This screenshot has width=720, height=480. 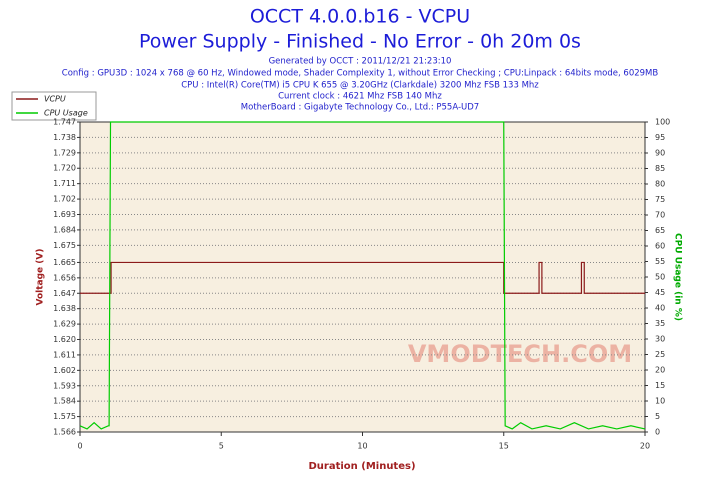 What do you see at coordinates (360, 62) in the screenshot?
I see `info-line: Generated by OCCT : 2011/12/21 21:23:10` at bounding box center [360, 62].